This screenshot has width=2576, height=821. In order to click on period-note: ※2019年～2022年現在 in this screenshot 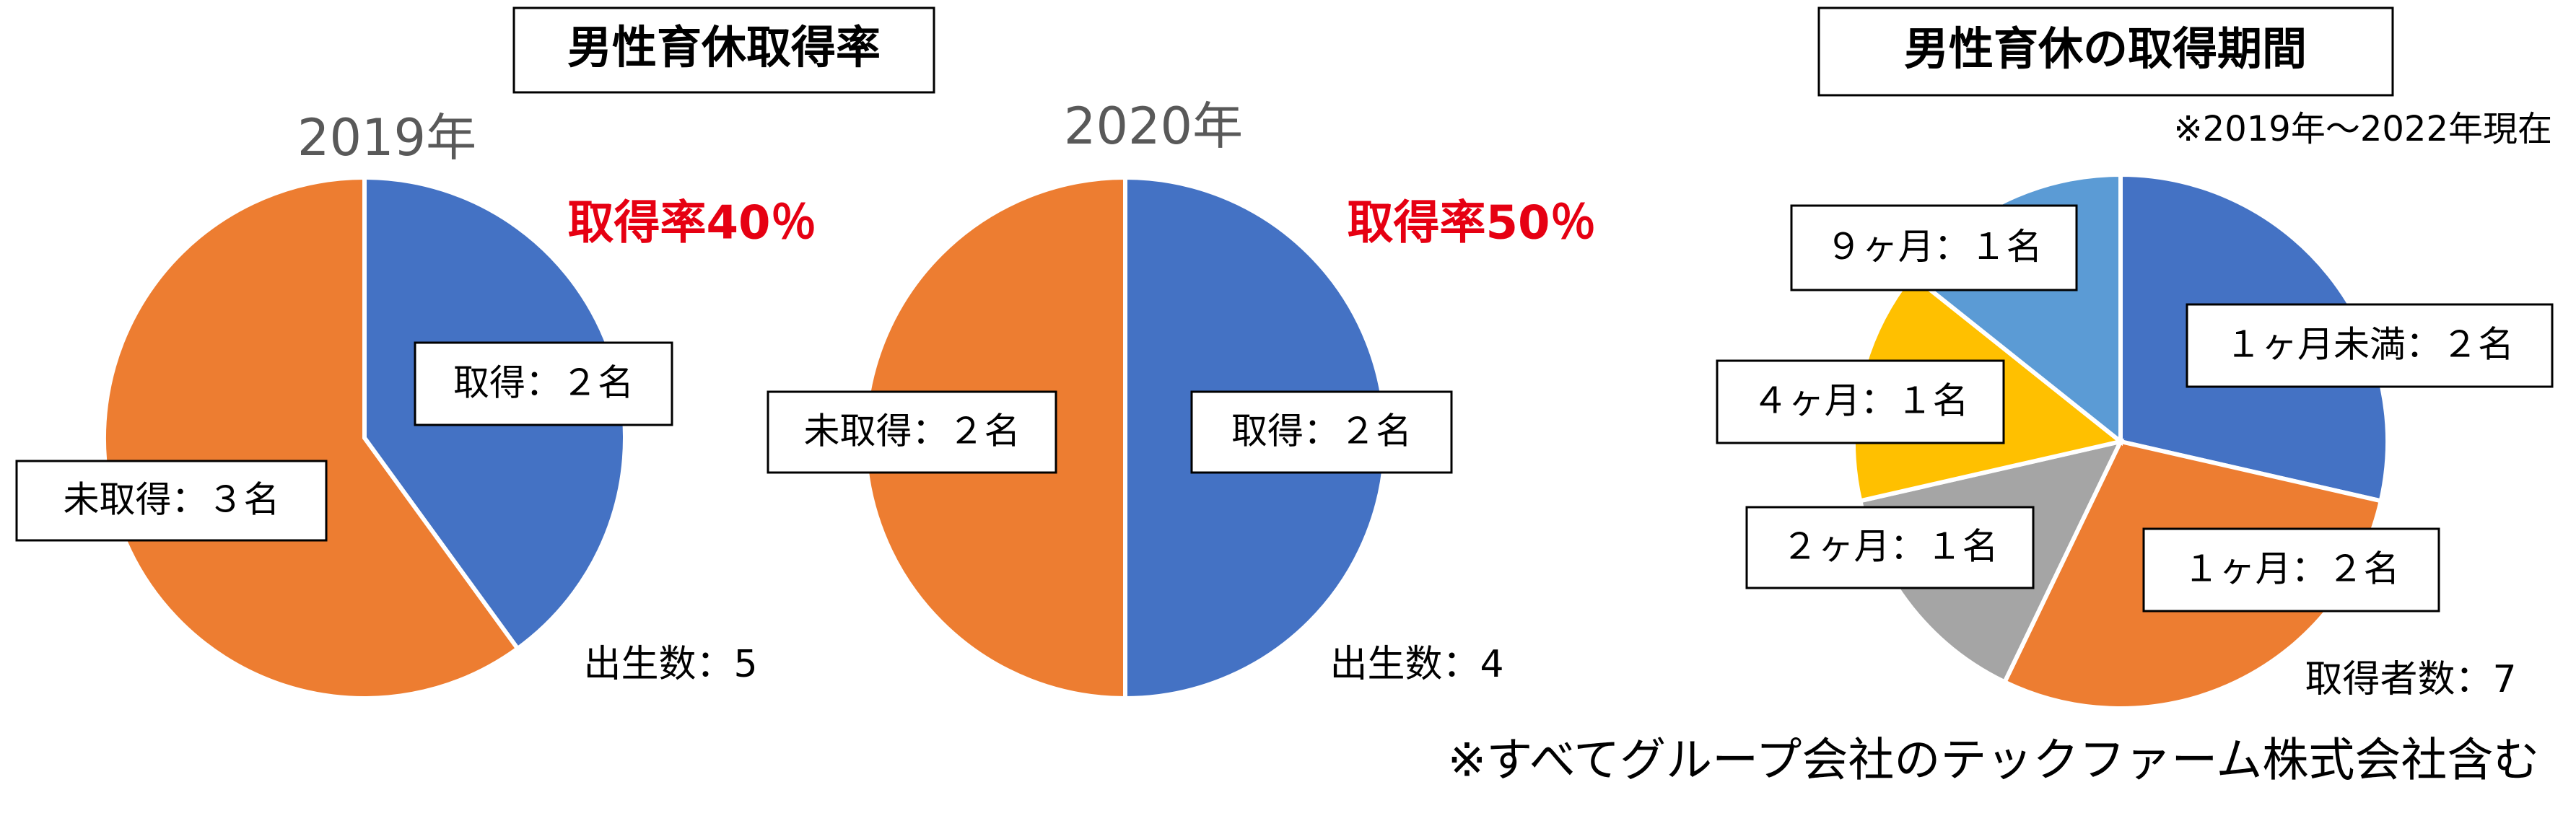, I will do `click(2362, 129)`.